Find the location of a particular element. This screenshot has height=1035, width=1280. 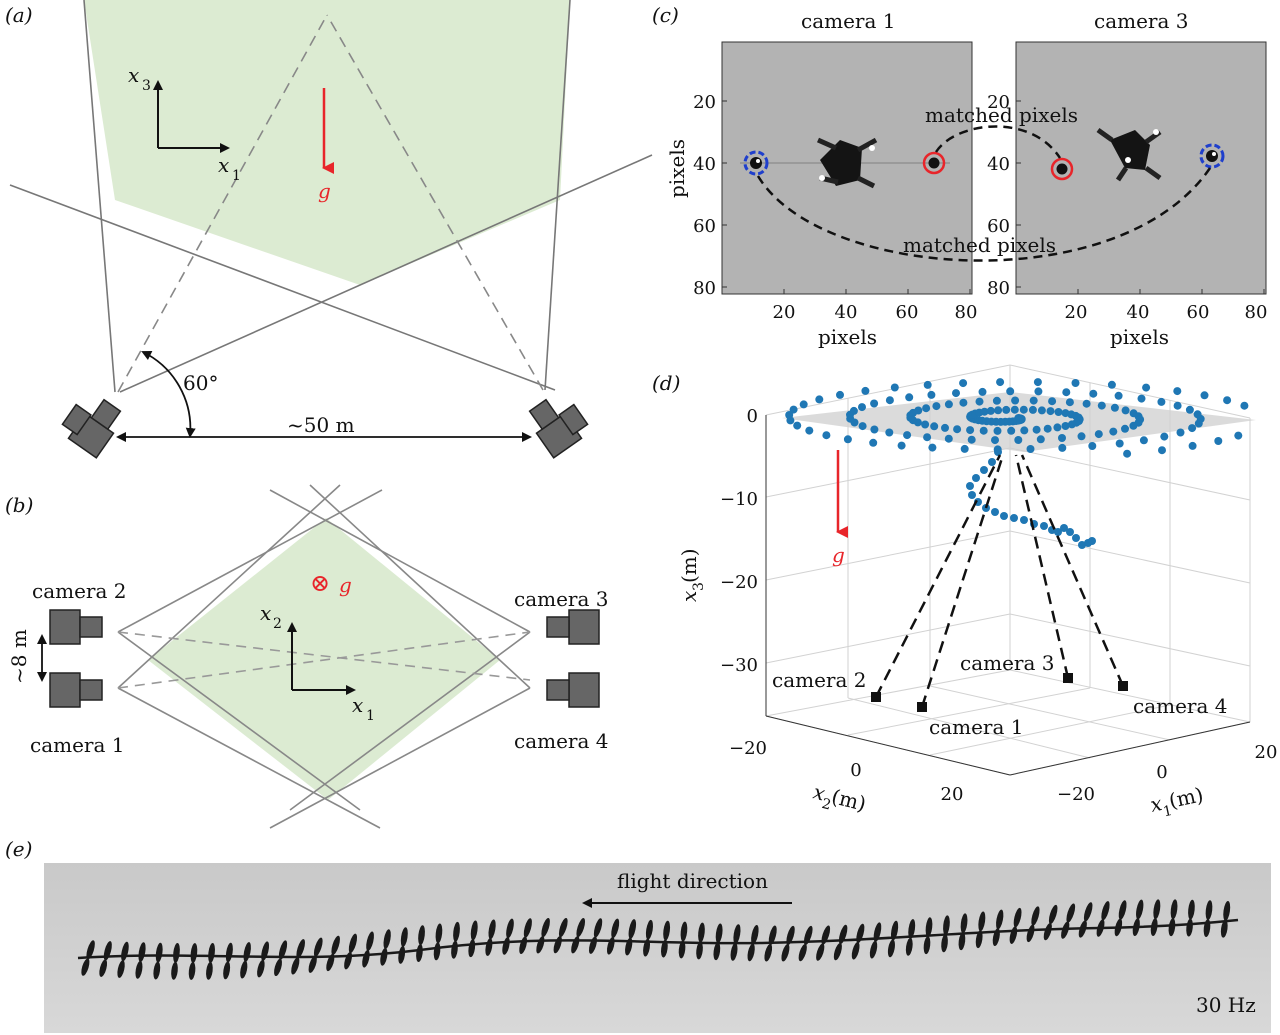

distance-label: ~50 m is located at coordinates (321, 425).